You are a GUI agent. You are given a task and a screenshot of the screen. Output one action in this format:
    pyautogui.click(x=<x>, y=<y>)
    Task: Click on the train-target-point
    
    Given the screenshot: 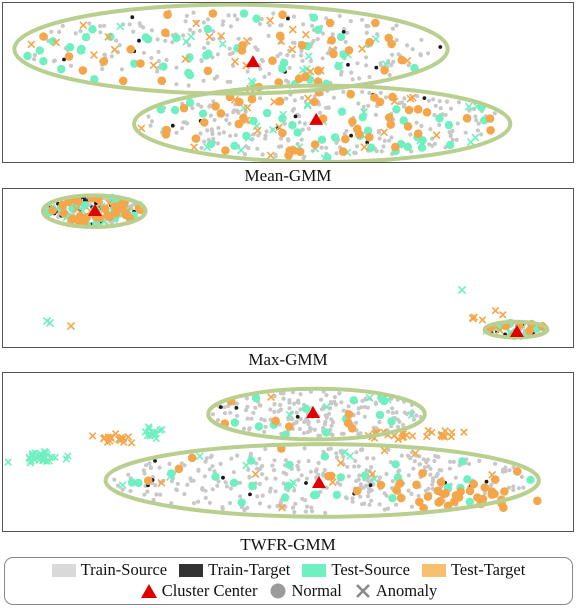 What is the action you would take?
    pyautogui.click(x=486, y=481)
    